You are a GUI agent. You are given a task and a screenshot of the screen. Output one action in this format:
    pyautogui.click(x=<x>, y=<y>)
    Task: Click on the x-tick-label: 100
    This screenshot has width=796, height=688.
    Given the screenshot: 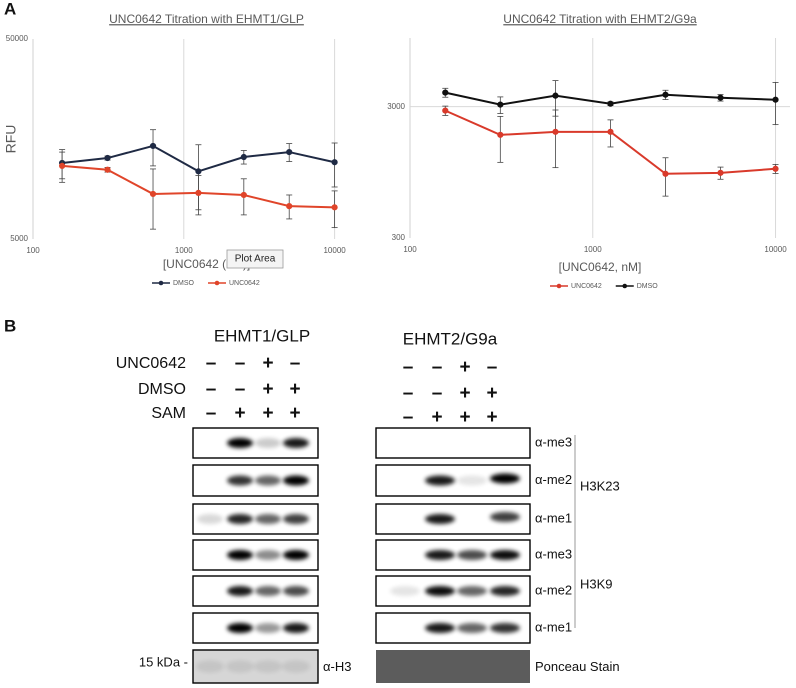 What is the action you would take?
    pyautogui.click(x=410, y=249)
    